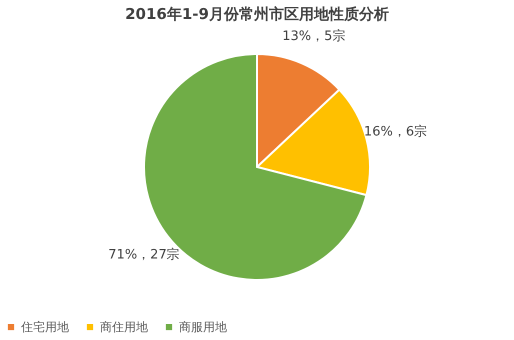 This screenshot has width=514, height=340. I want to click on chart-title: 2016年1-9月份常州市区用地性质分析, so click(257, 13).